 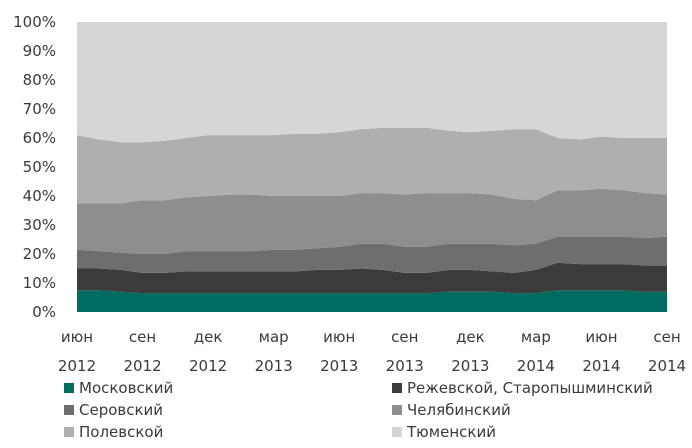 I want to click on legend-label: Челябинский, so click(x=459, y=410).